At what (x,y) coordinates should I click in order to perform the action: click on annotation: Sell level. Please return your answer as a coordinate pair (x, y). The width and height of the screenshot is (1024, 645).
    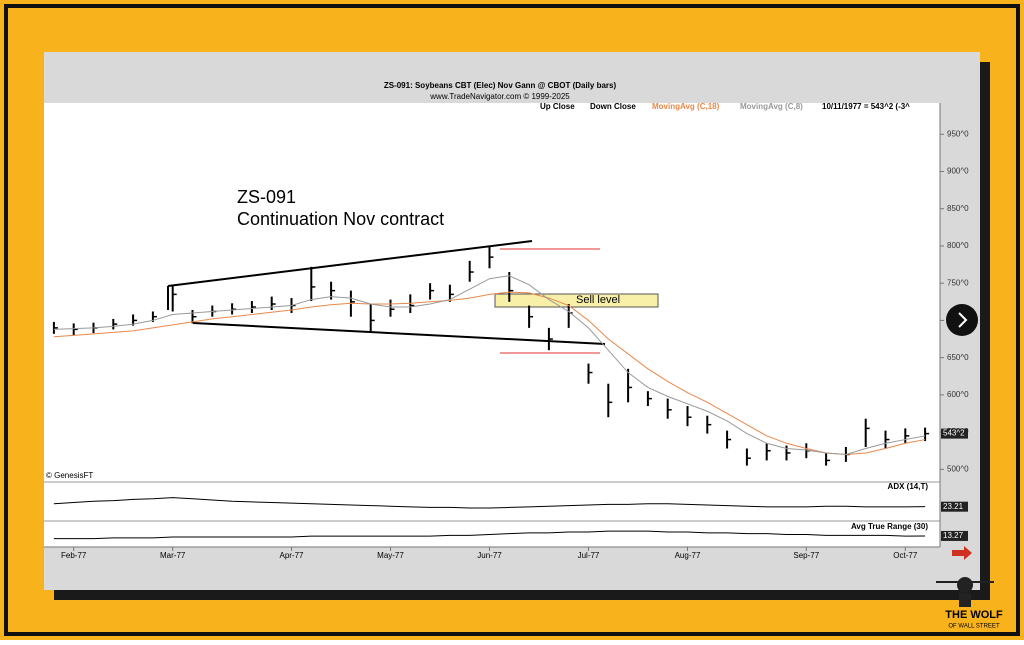
    Looking at the image, I should click on (598, 300).